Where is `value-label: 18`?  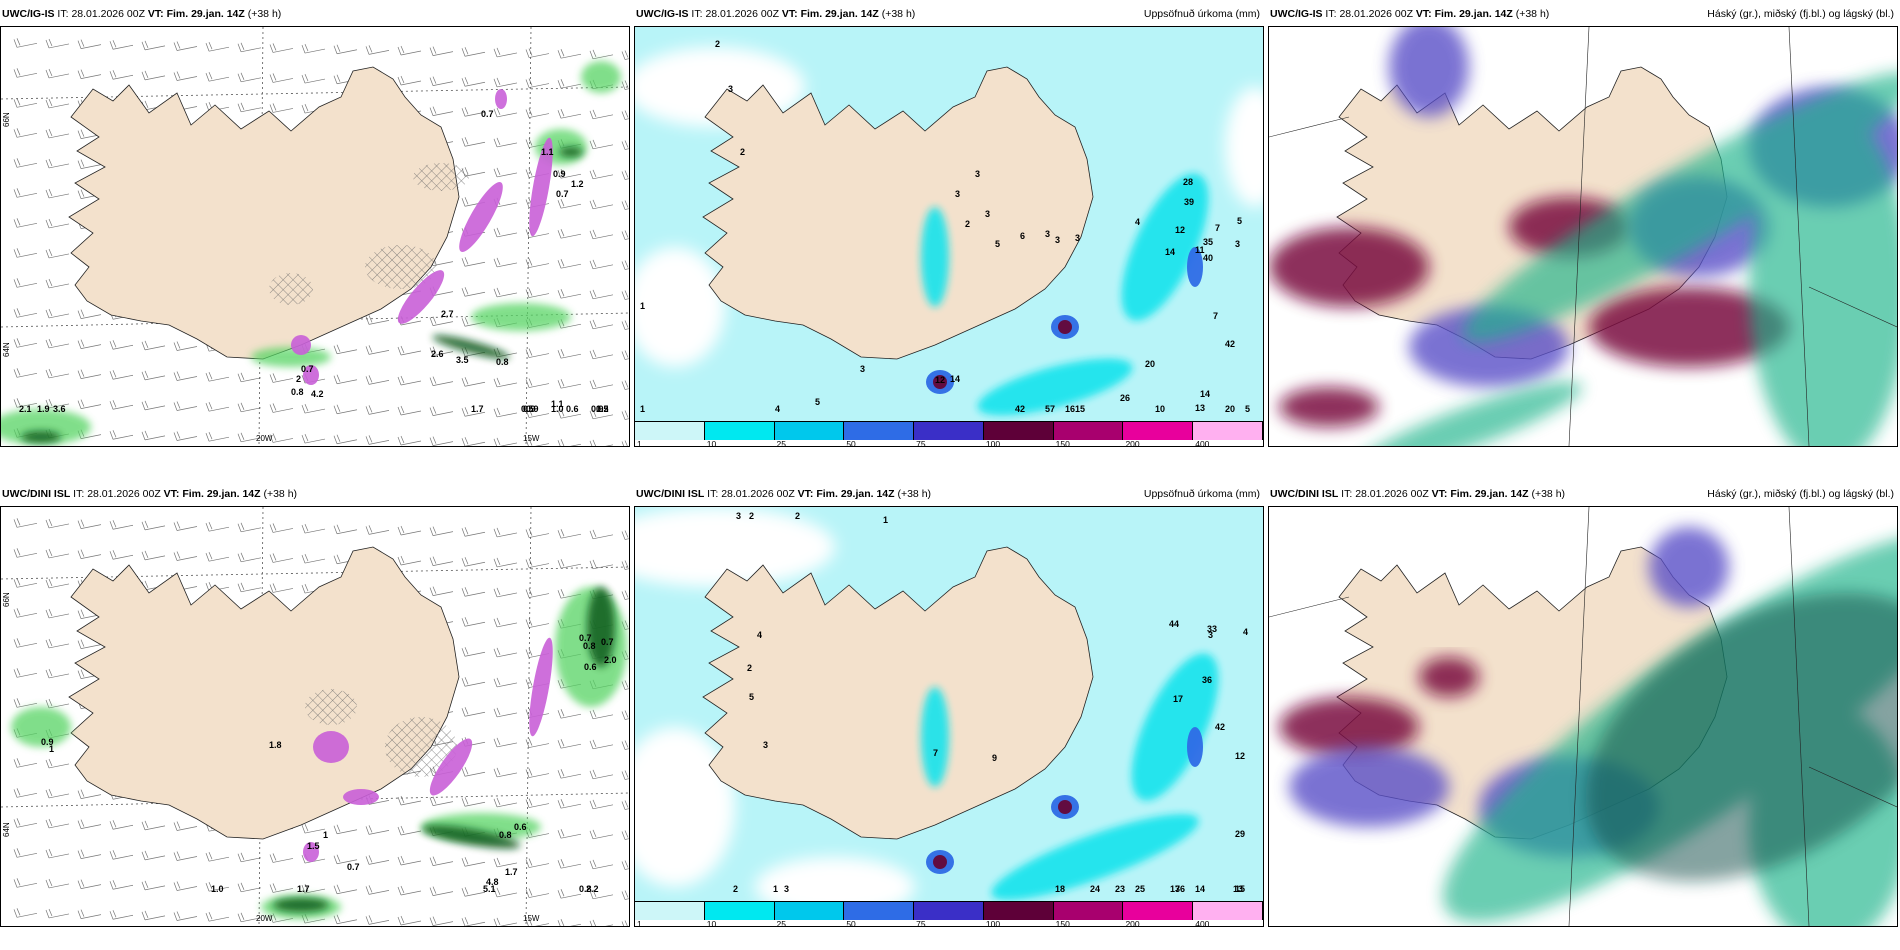 value-label: 18 is located at coordinates (1060, 889).